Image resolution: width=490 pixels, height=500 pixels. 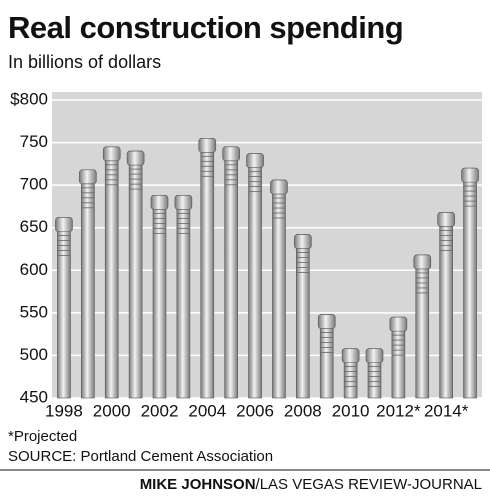 I want to click on x-tick-label: 2004, so click(x=207, y=410).